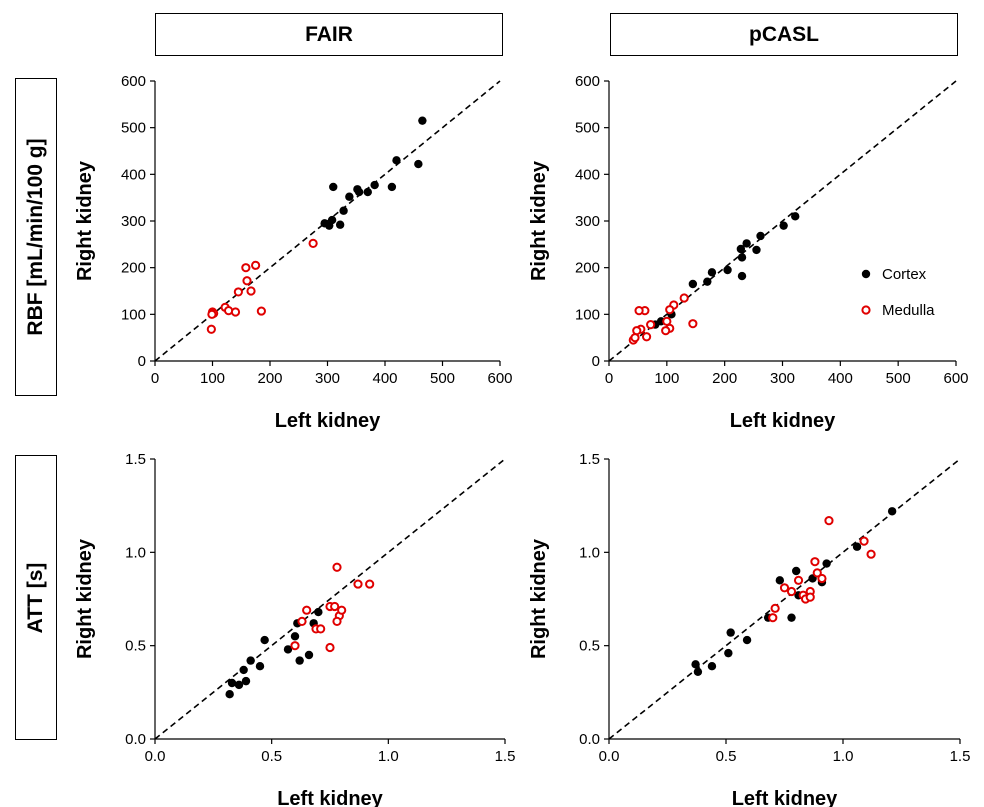 The width and height of the screenshot is (984, 807). I want to click on x-tick-label: 1.0, so click(388, 756).